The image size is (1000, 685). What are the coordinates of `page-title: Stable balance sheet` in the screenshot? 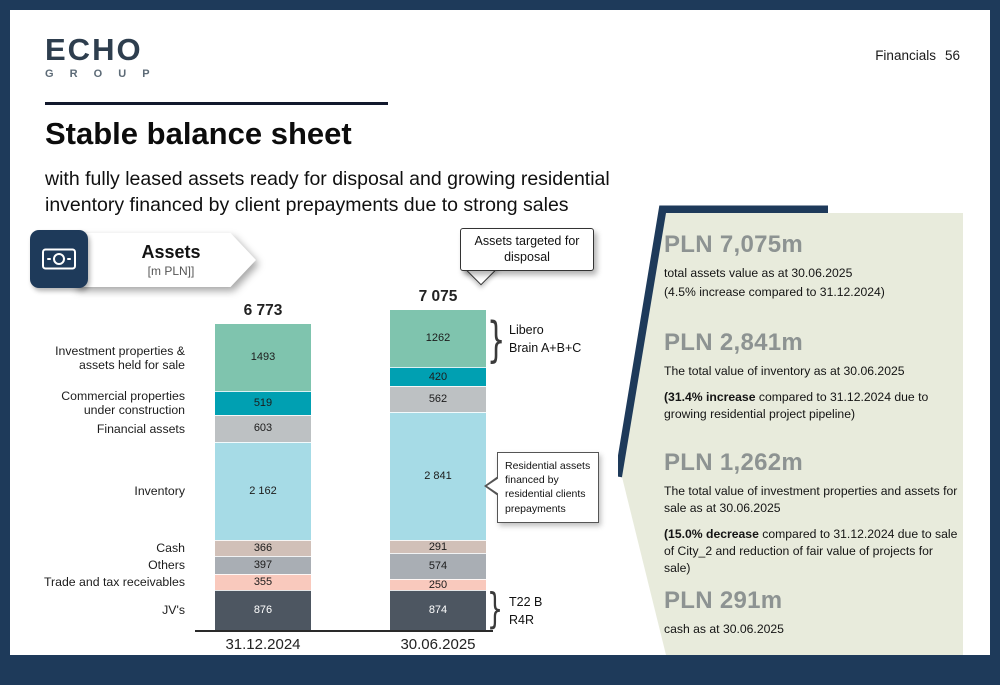 It's located at (198, 133).